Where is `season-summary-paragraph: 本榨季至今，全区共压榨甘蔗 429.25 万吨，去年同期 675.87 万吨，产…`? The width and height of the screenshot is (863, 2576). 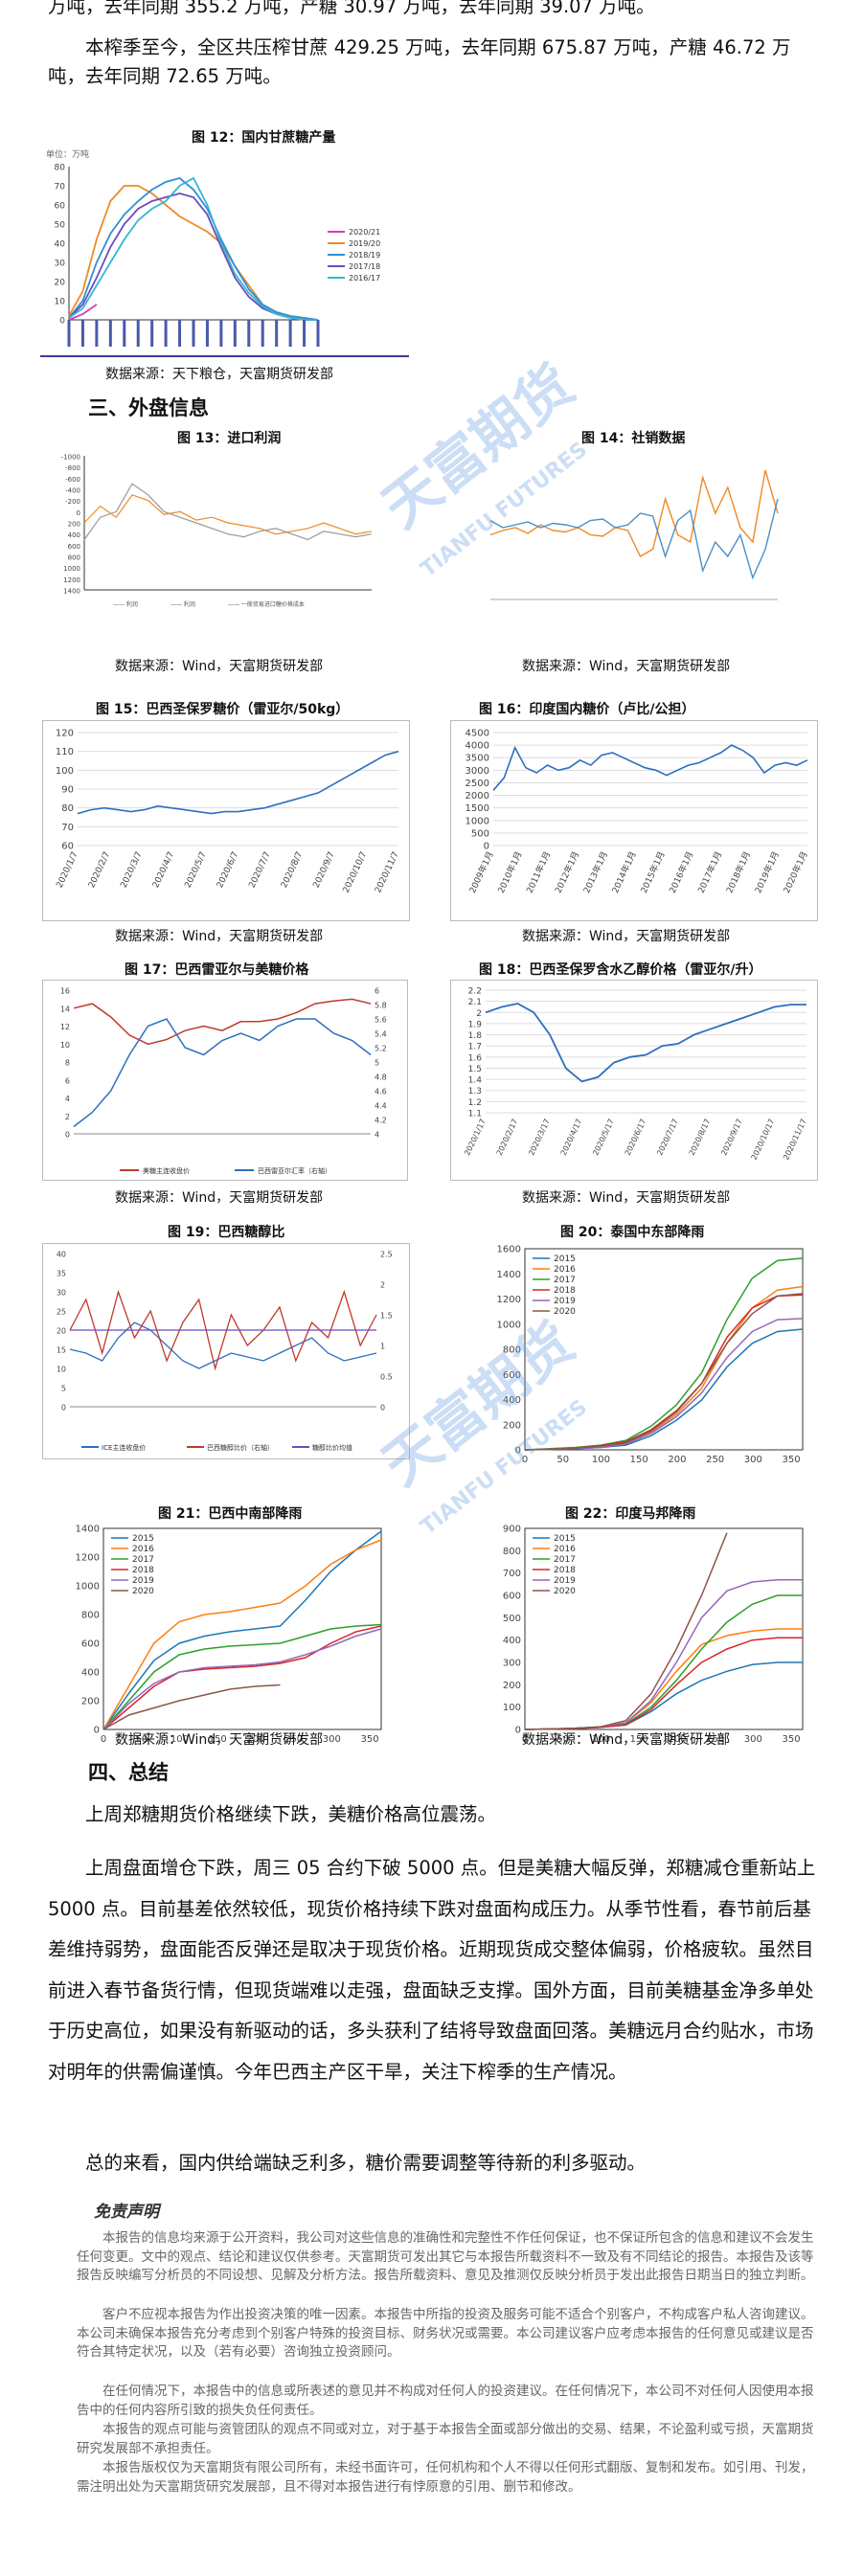
season-summary-paragraph: 本榨季至今，全区共压榨甘蔗 429.25 万吨，去年同期 675.87 万吨，产… is located at coordinates (419, 62).